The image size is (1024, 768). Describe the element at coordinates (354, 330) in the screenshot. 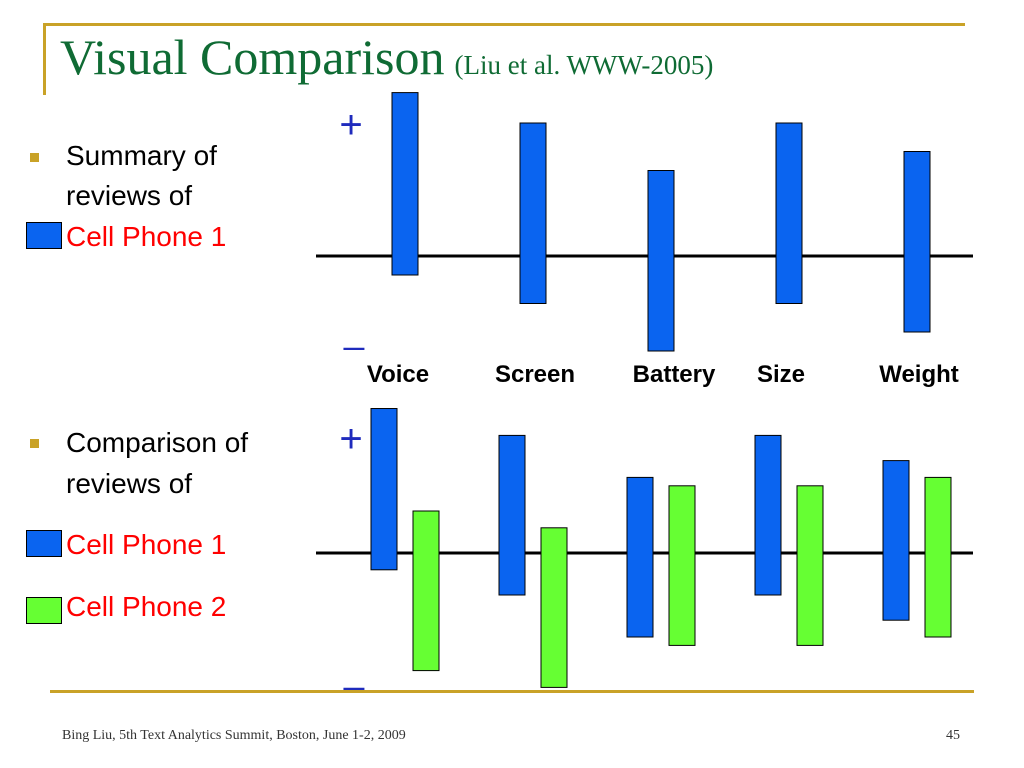

I see `summary-minus-label: _` at that location.